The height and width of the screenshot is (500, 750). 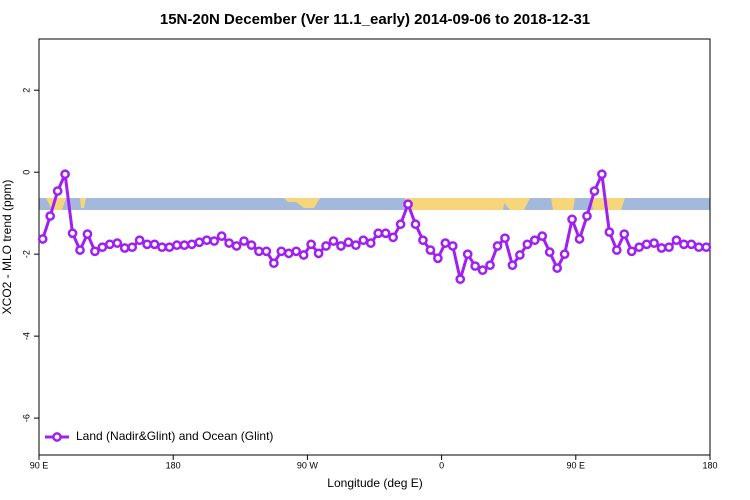 I want to click on y-axis-label: XCO2 - MLO trend (ppm), so click(x=7, y=247).